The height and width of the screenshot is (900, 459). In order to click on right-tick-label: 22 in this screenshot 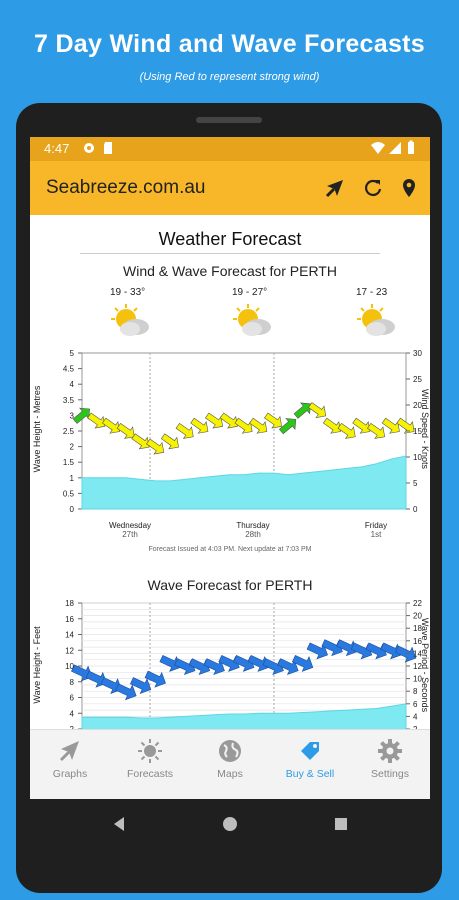, I will do `click(417, 603)`.